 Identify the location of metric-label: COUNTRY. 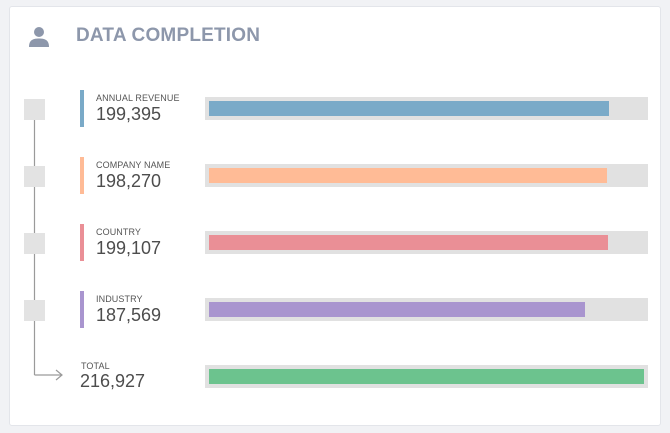
(119, 232).